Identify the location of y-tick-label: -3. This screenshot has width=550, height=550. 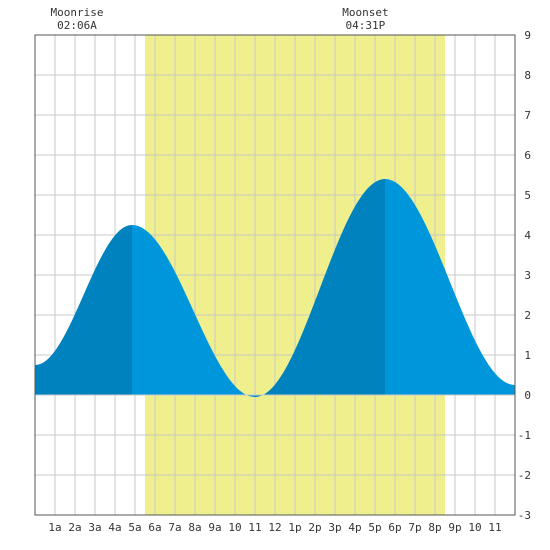
(524, 515).